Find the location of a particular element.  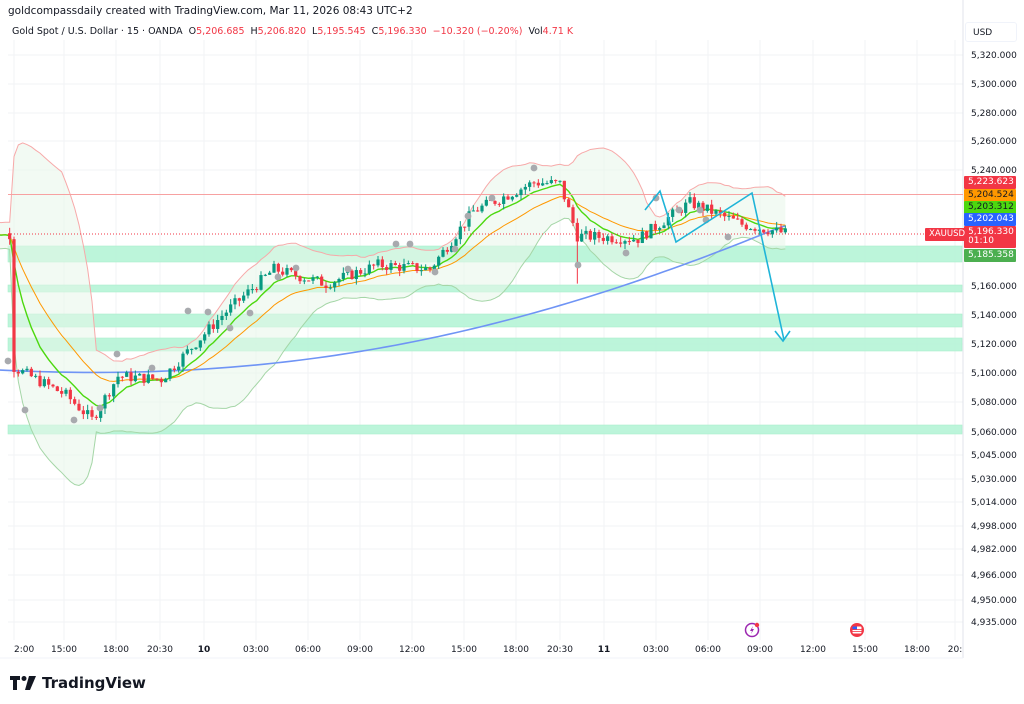

time-tick-label: 18:00 is located at coordinates (516, 650).